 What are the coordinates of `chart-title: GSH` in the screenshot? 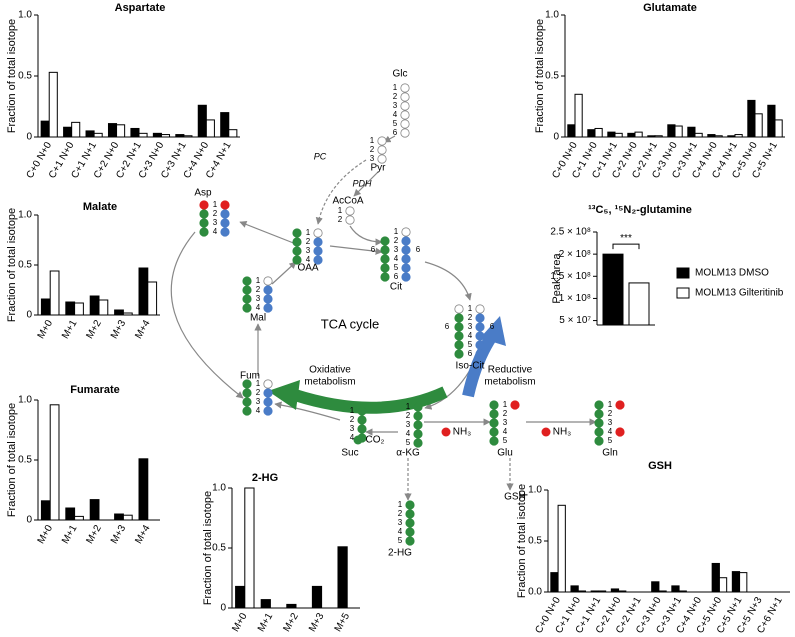 It's located at (660, 466).